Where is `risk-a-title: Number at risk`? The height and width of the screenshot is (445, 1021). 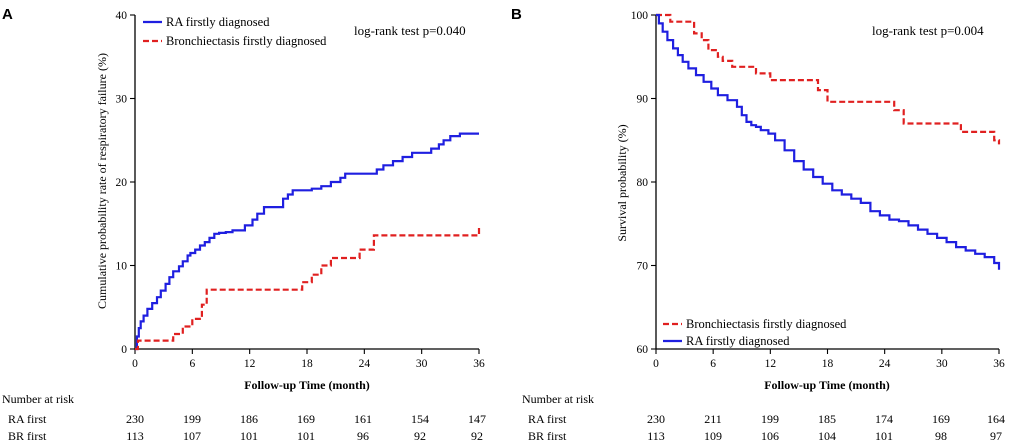
risk-a-title: Number at risk is located at coordinates (38, 399).